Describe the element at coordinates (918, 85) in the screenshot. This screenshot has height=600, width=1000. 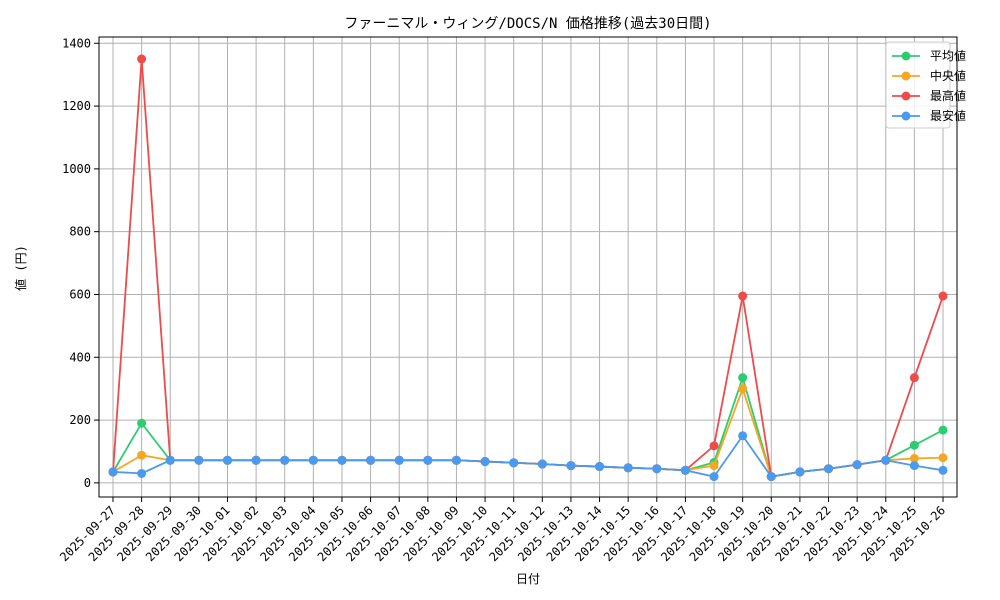
I see `legend-box` at that location.